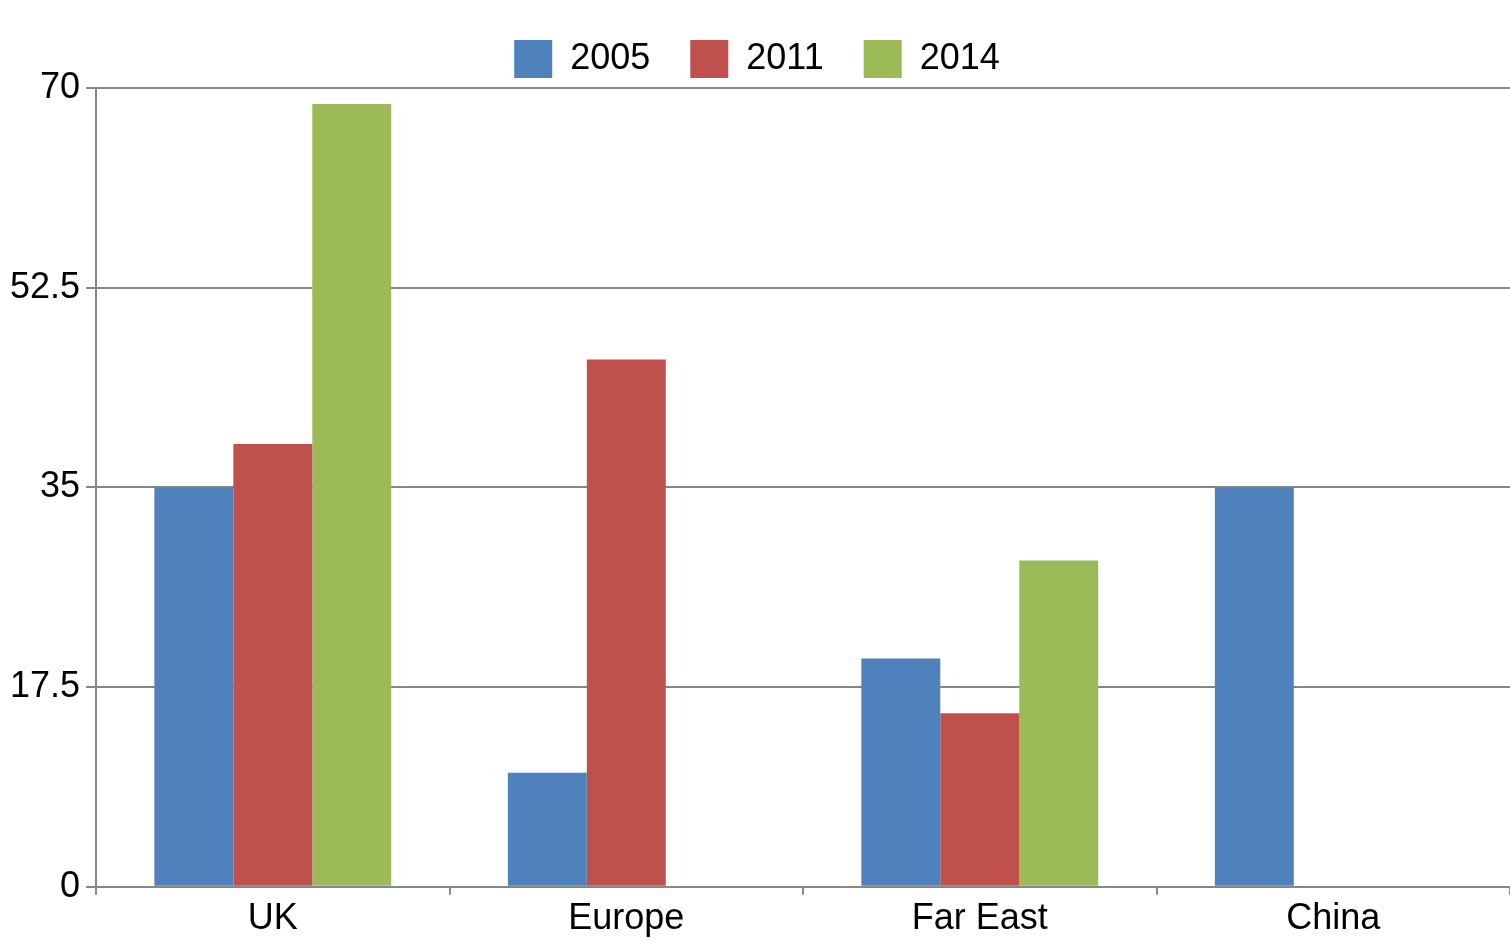 The width and height of the screenshot is (1510, 944). What do you see at coordinates (60, 85) in the screenshot?
I see `y-tick-label: 70` at bounding box center [60, 85].